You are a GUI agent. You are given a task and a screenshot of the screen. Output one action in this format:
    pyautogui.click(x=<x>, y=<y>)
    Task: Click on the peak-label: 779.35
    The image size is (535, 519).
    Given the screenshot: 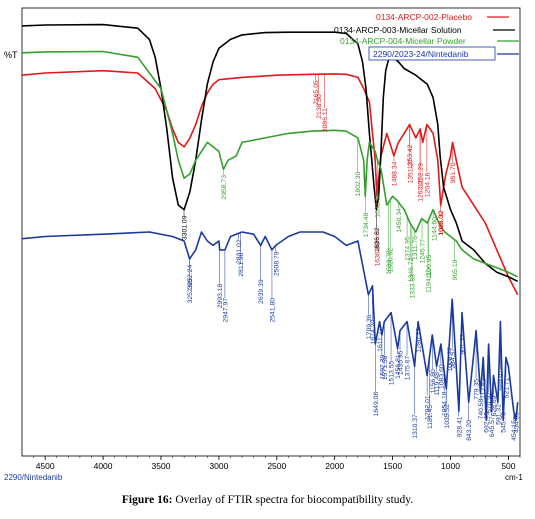 What is the action you would take?
    pyautogui.click(x=477, y=389)
    